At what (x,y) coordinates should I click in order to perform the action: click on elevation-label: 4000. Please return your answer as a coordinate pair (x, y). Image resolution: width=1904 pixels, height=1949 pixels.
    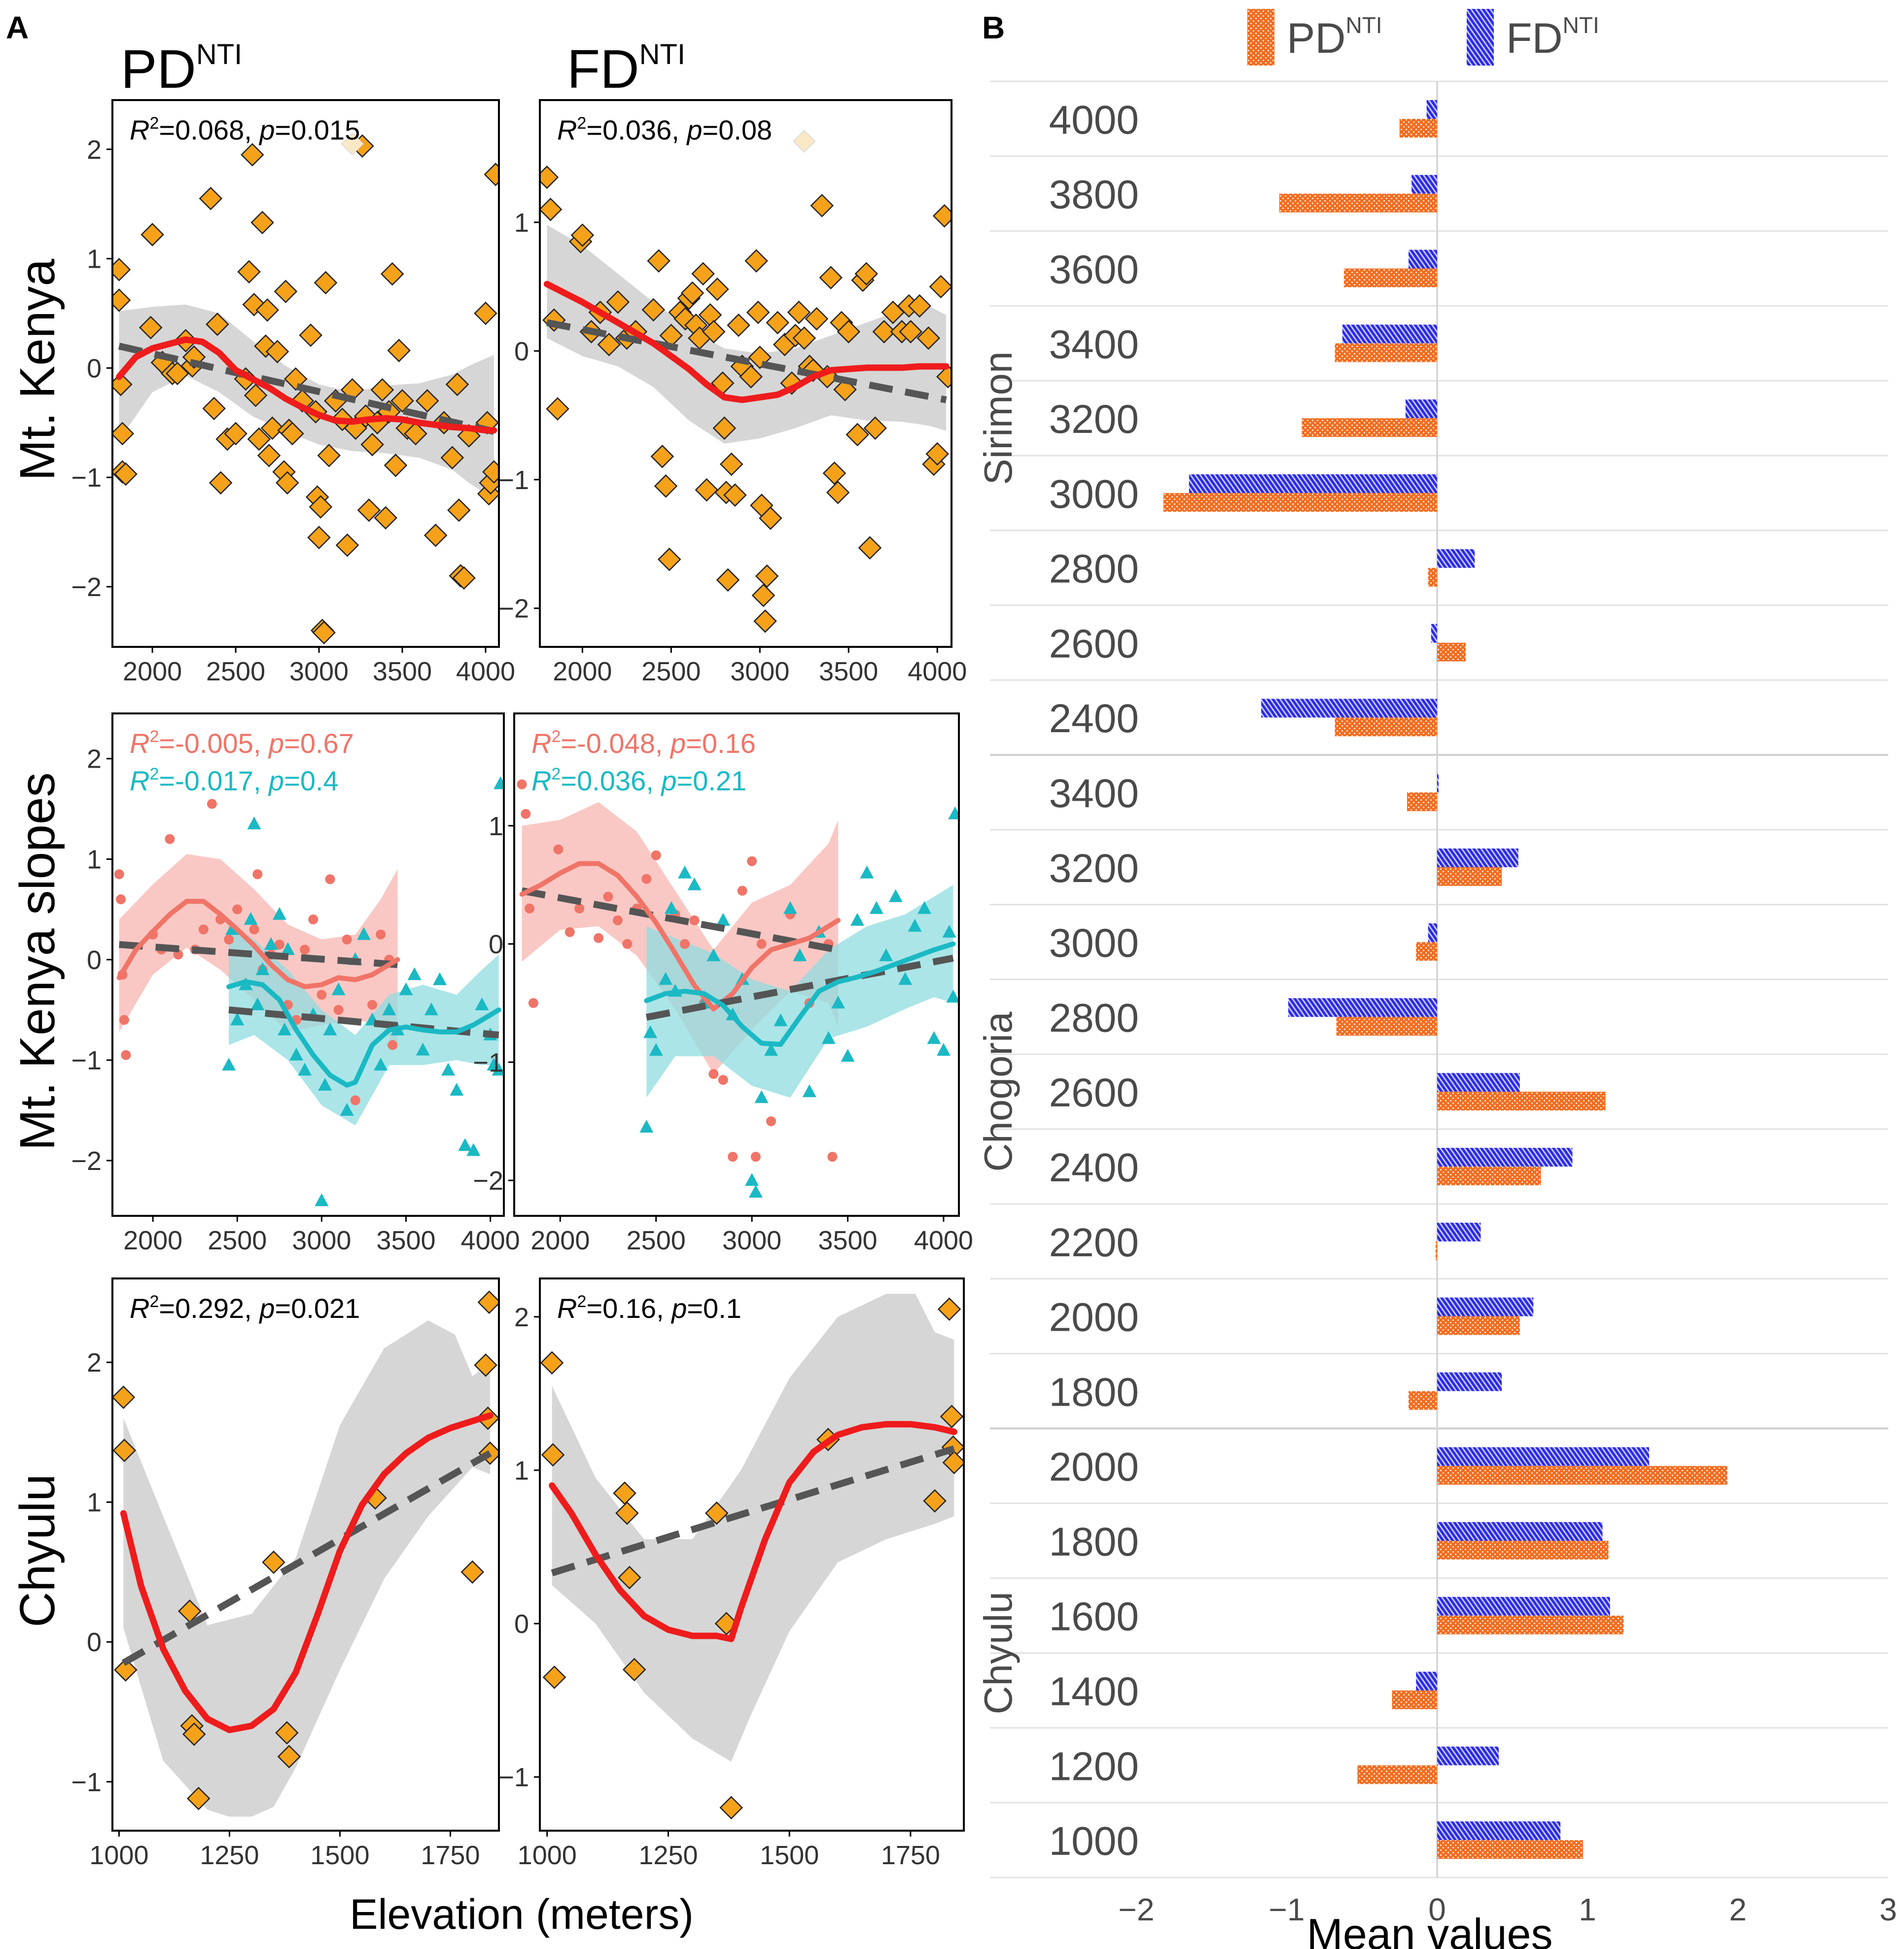
    Looking at the image, I should click on (1094, 120).